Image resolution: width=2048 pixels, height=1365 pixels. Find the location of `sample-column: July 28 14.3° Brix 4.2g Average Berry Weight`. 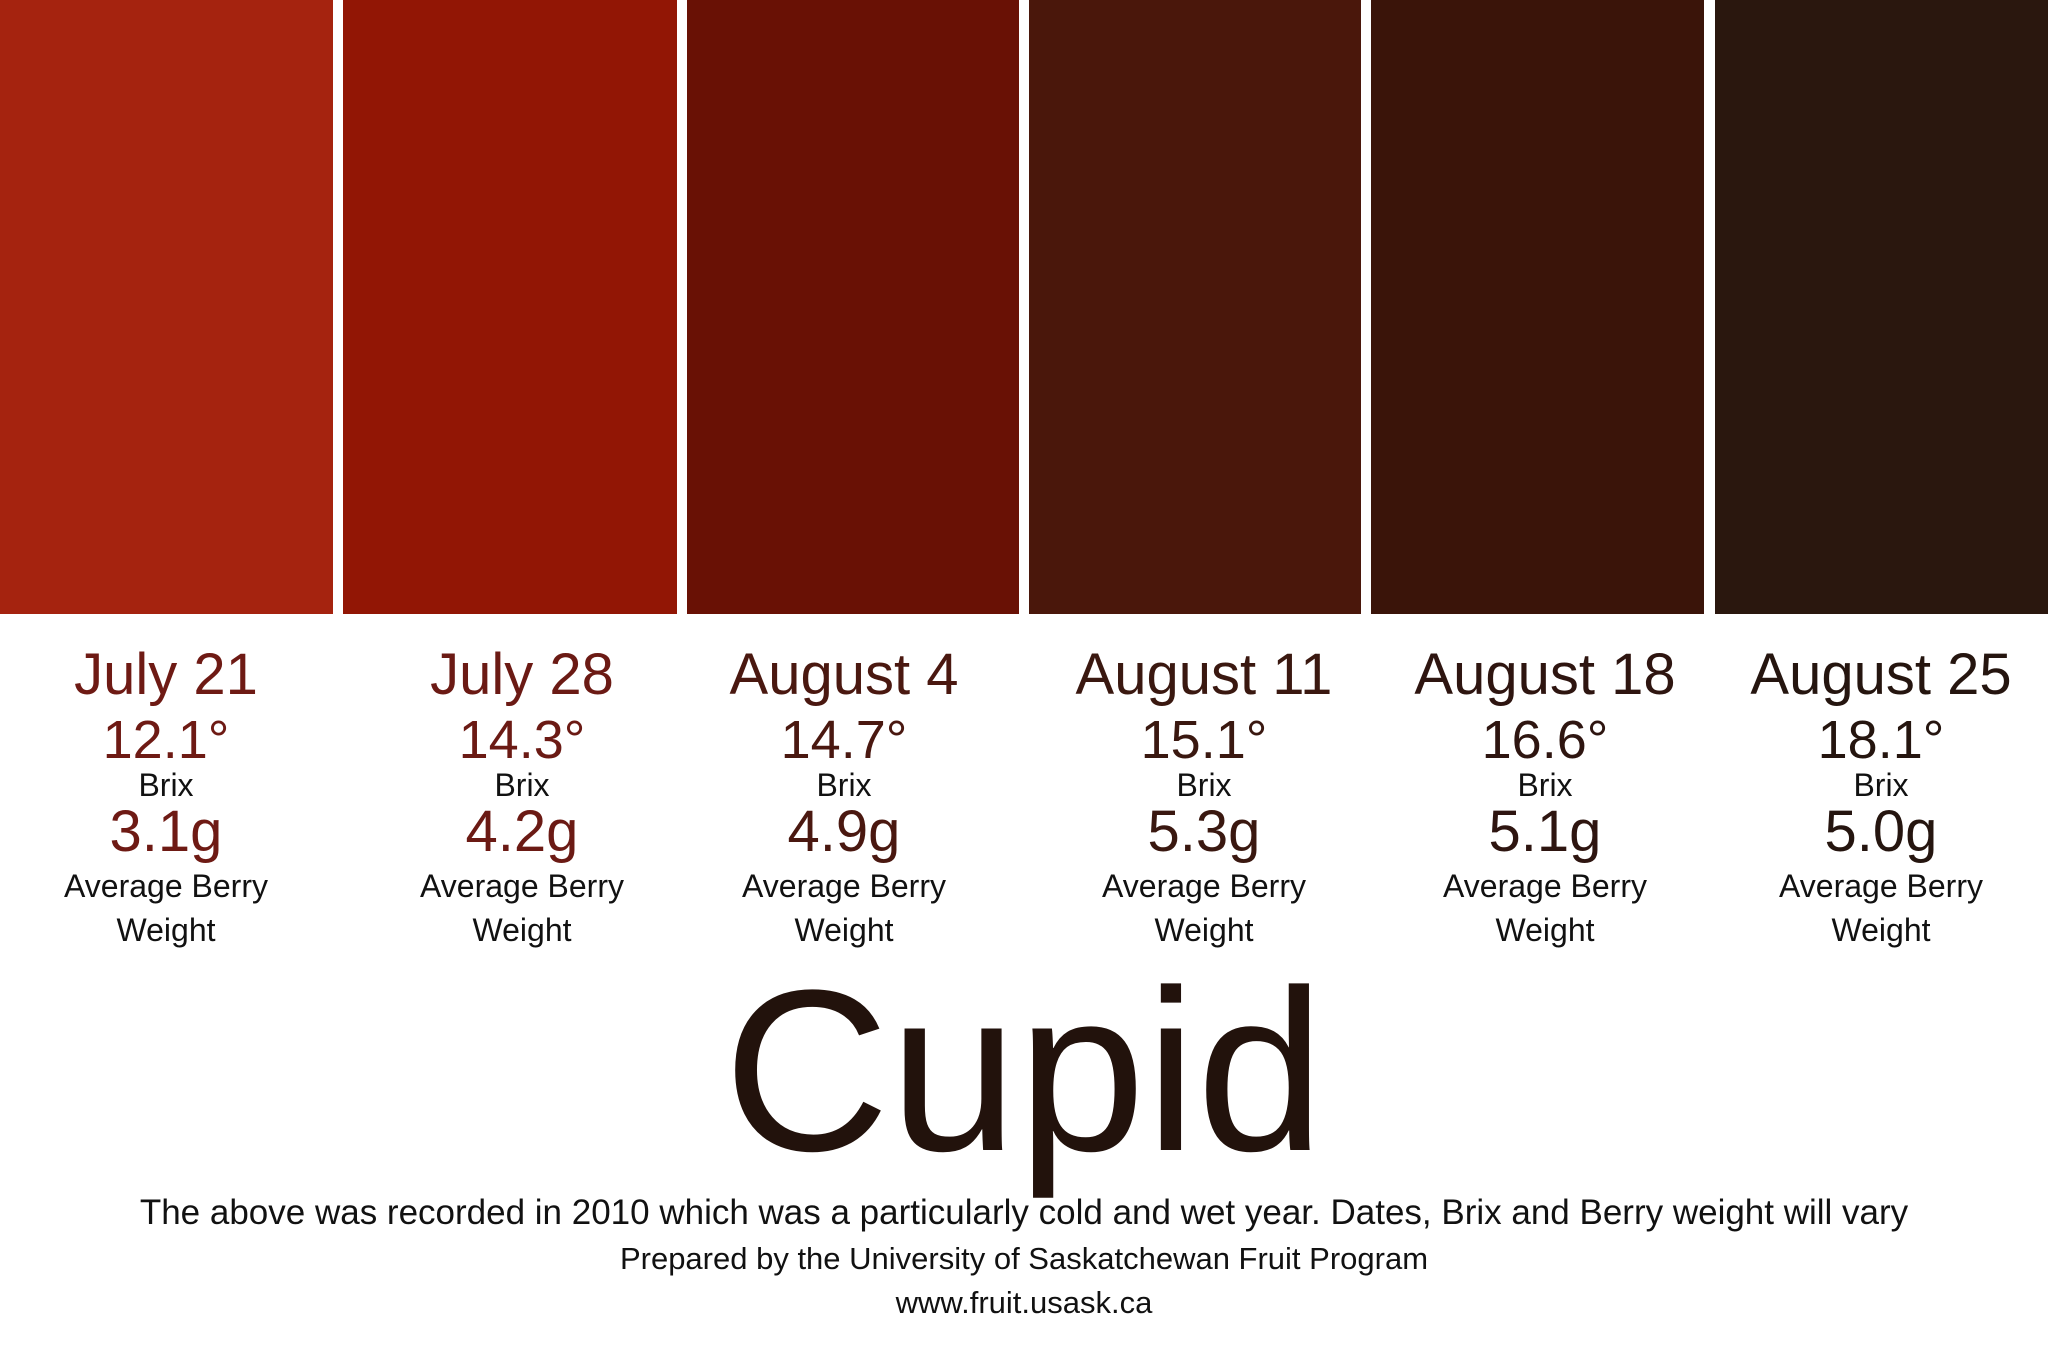

sample-column: July 28 14.3° Brix 4.2g Average Berry Weight is located at coordinates (522, 793).